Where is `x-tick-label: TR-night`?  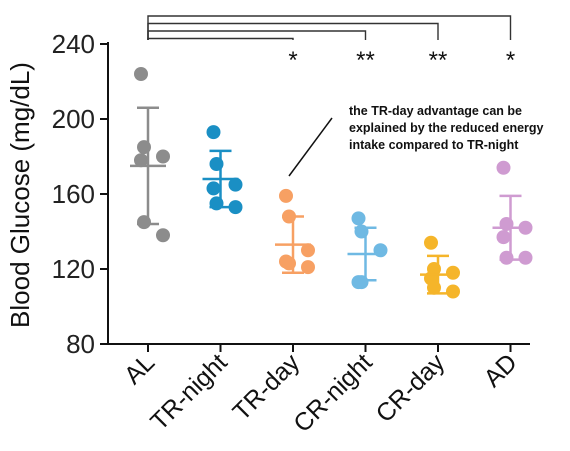
x-tick-label: TR-night is located at coordinates (189, 392).